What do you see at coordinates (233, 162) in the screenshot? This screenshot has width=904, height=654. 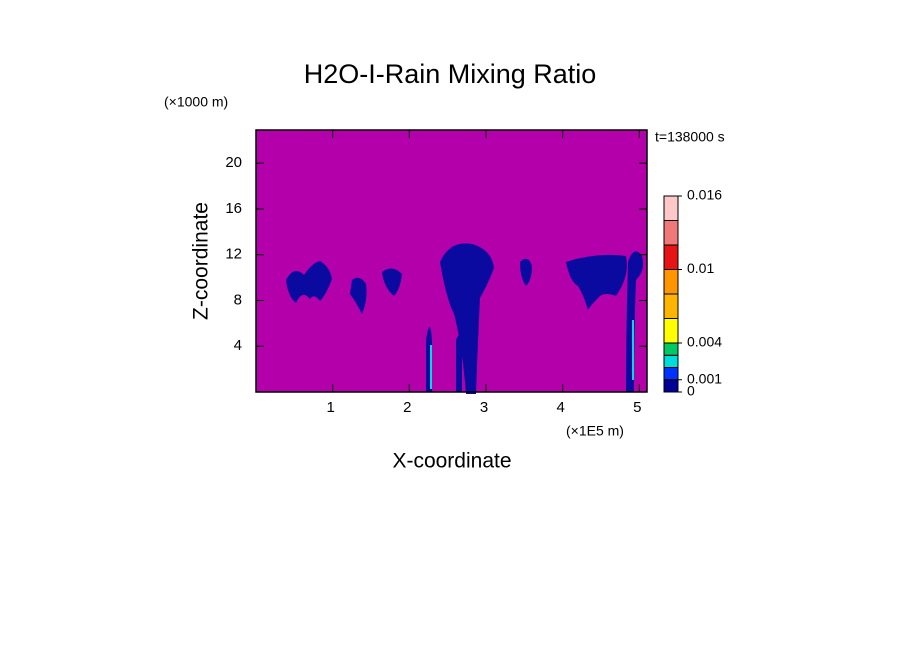 I see `y-tick-label: 20` at bounding box center [233, 162].